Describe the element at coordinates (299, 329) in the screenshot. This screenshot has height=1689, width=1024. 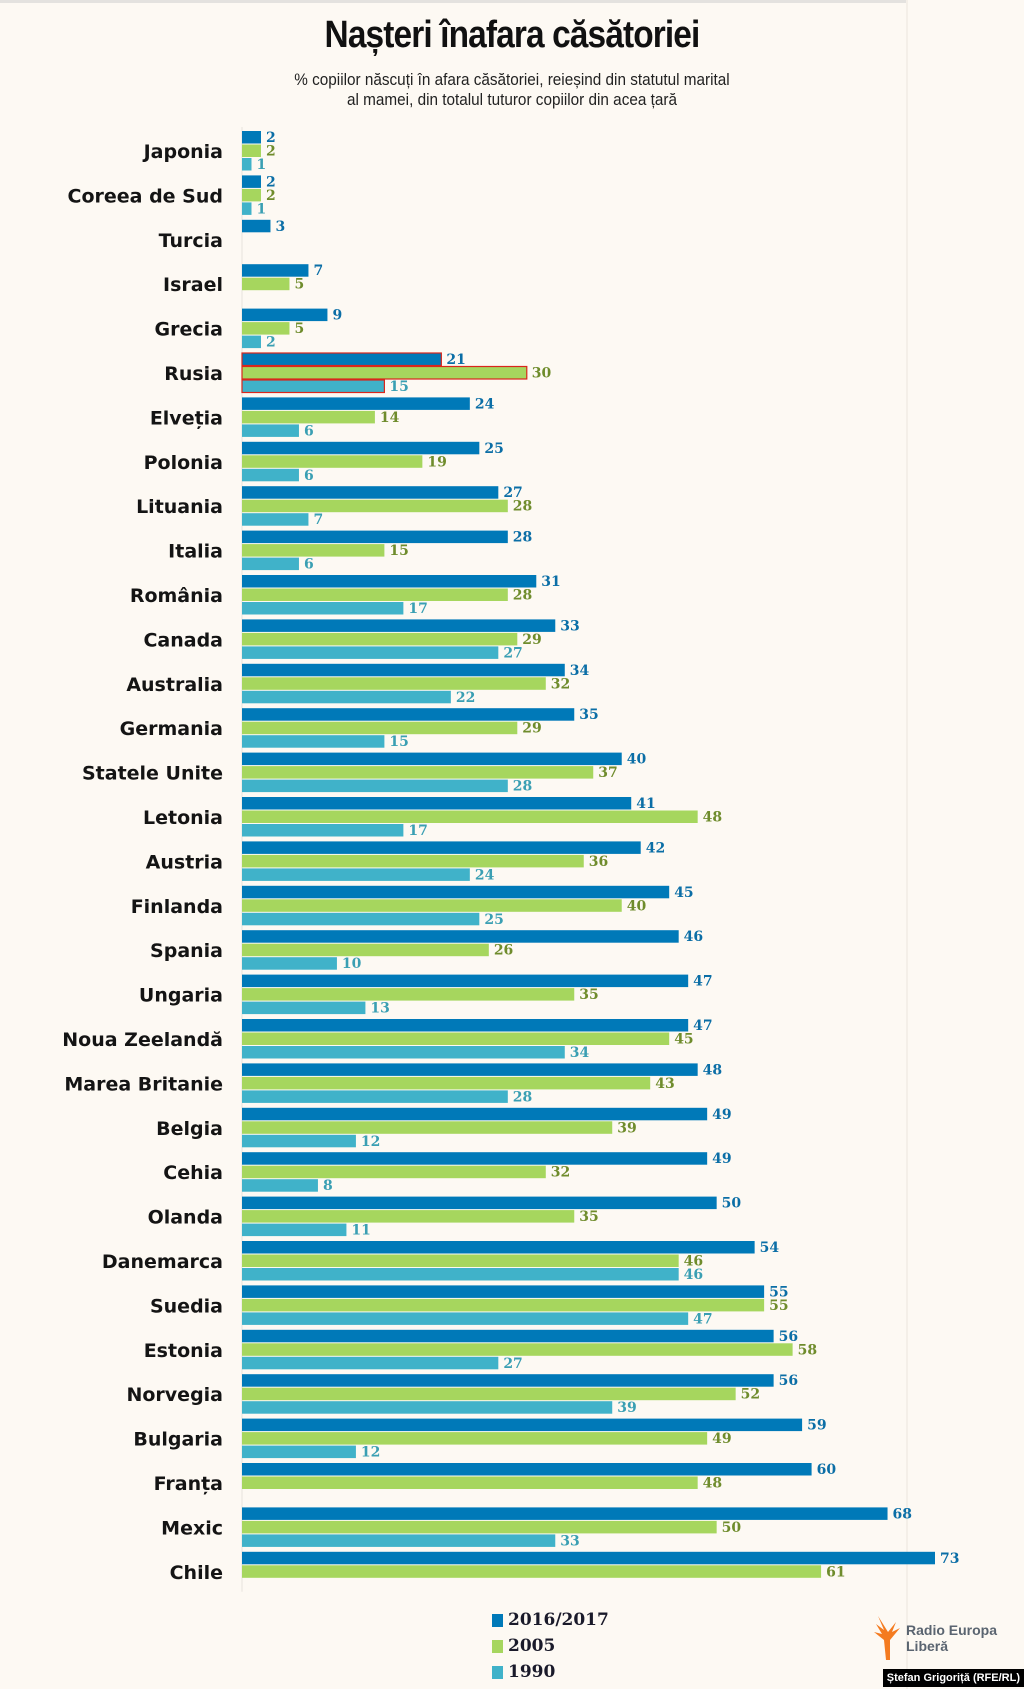
I see `data-label: 5` at that location.